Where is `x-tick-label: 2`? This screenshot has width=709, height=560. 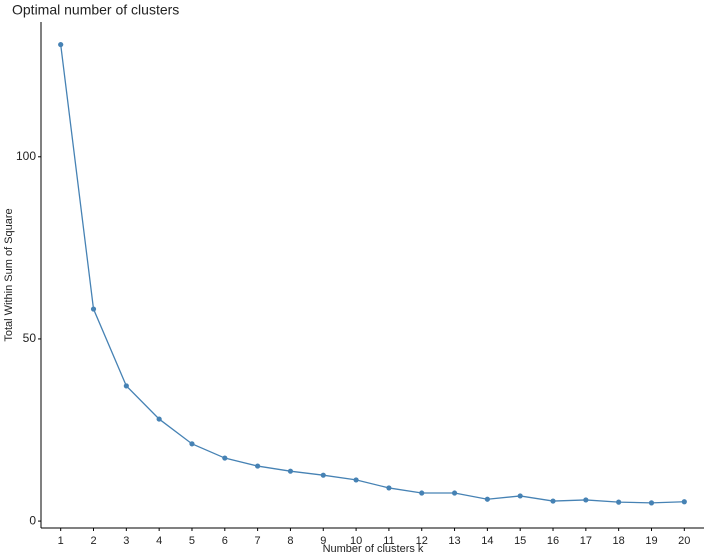
x-tick-label: 2 is located at coordinates (93, 541).